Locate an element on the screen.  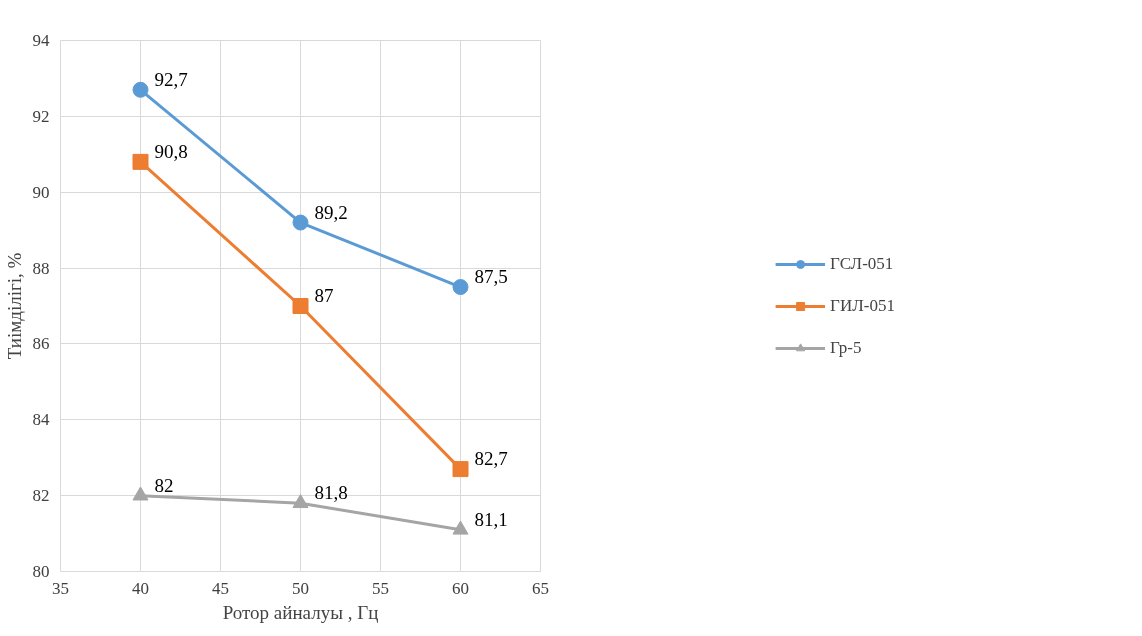
data-label: 92,7 is located at coordinates (171, 79).